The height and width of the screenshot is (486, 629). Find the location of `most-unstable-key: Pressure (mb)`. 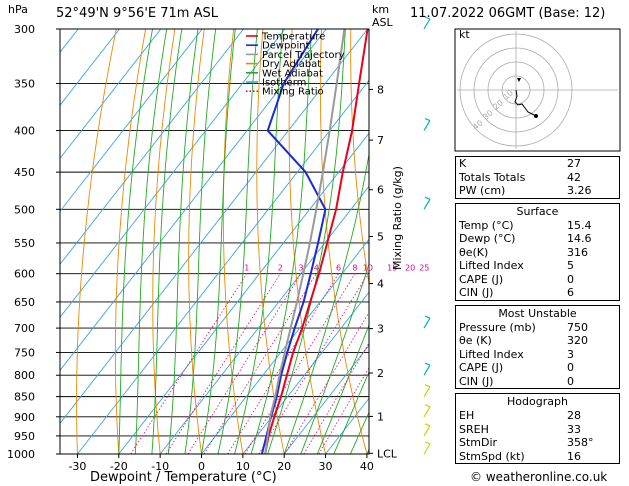

most-unstable-key: Pressure (mb) is located at coordinates (497, 327).